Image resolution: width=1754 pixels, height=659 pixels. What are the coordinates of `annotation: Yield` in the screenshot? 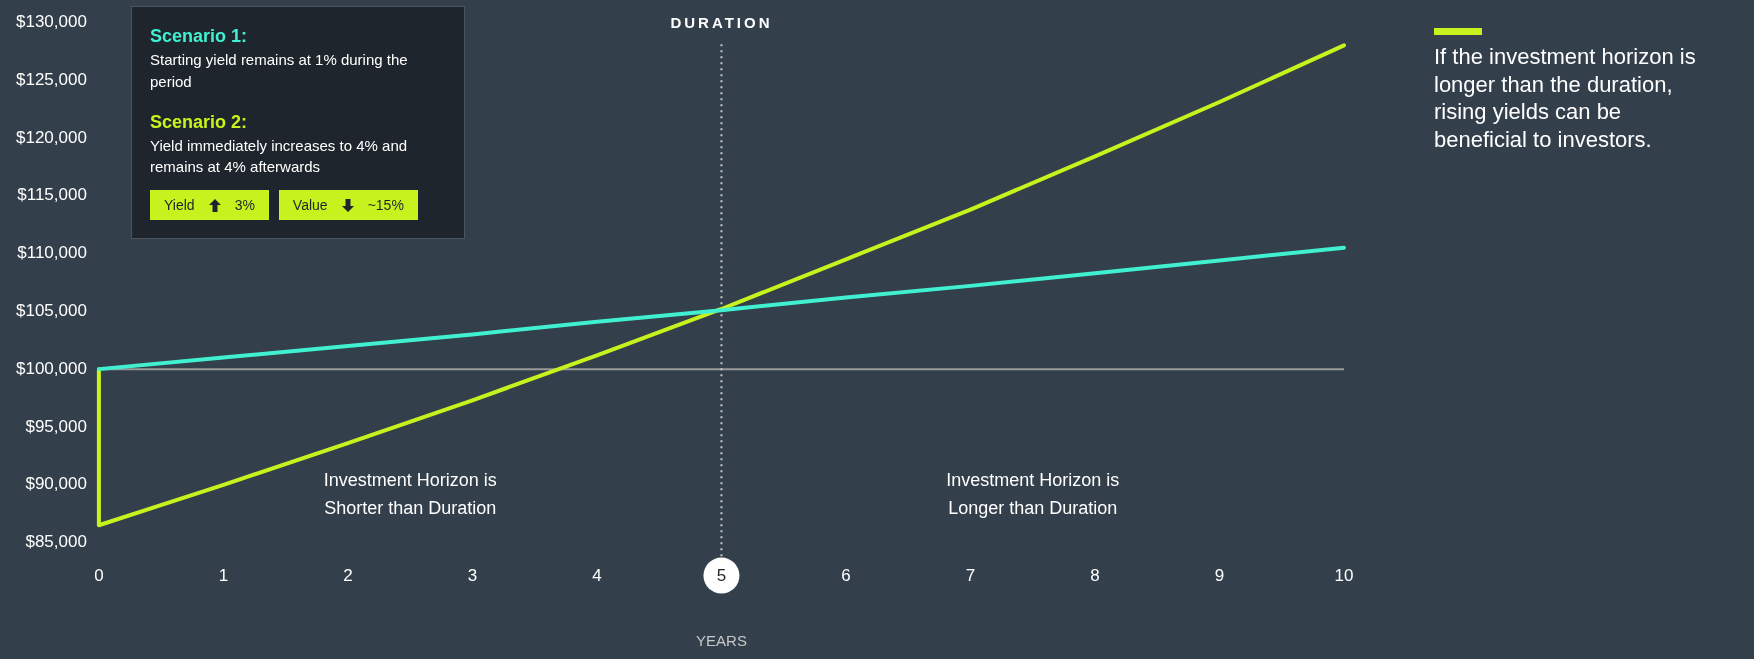 It's located at (179, 206).